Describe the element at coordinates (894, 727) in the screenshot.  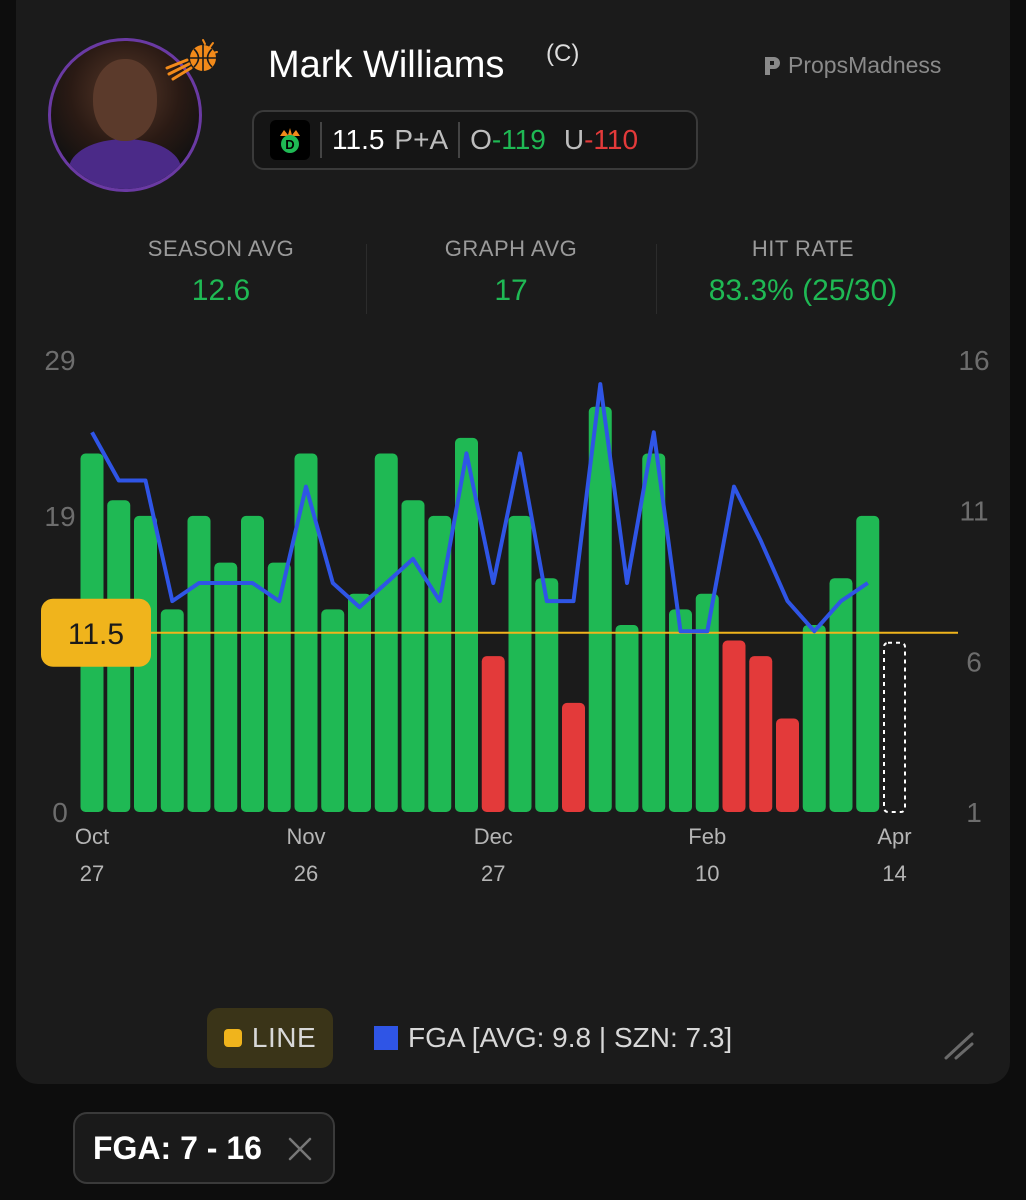
I see `upcoming-bar` at that location.